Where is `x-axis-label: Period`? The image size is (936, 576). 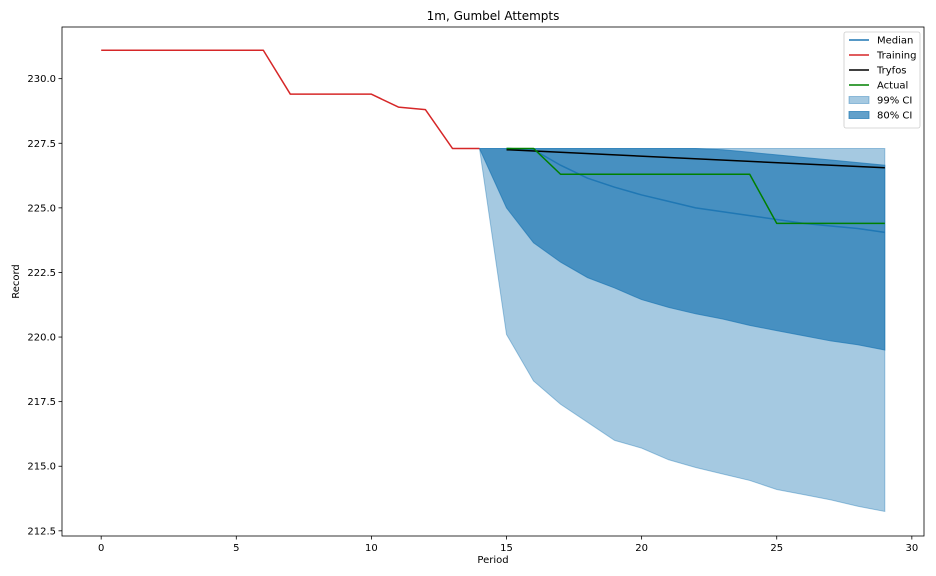
x-axis-label: Period is located at coordinates (492, 560).